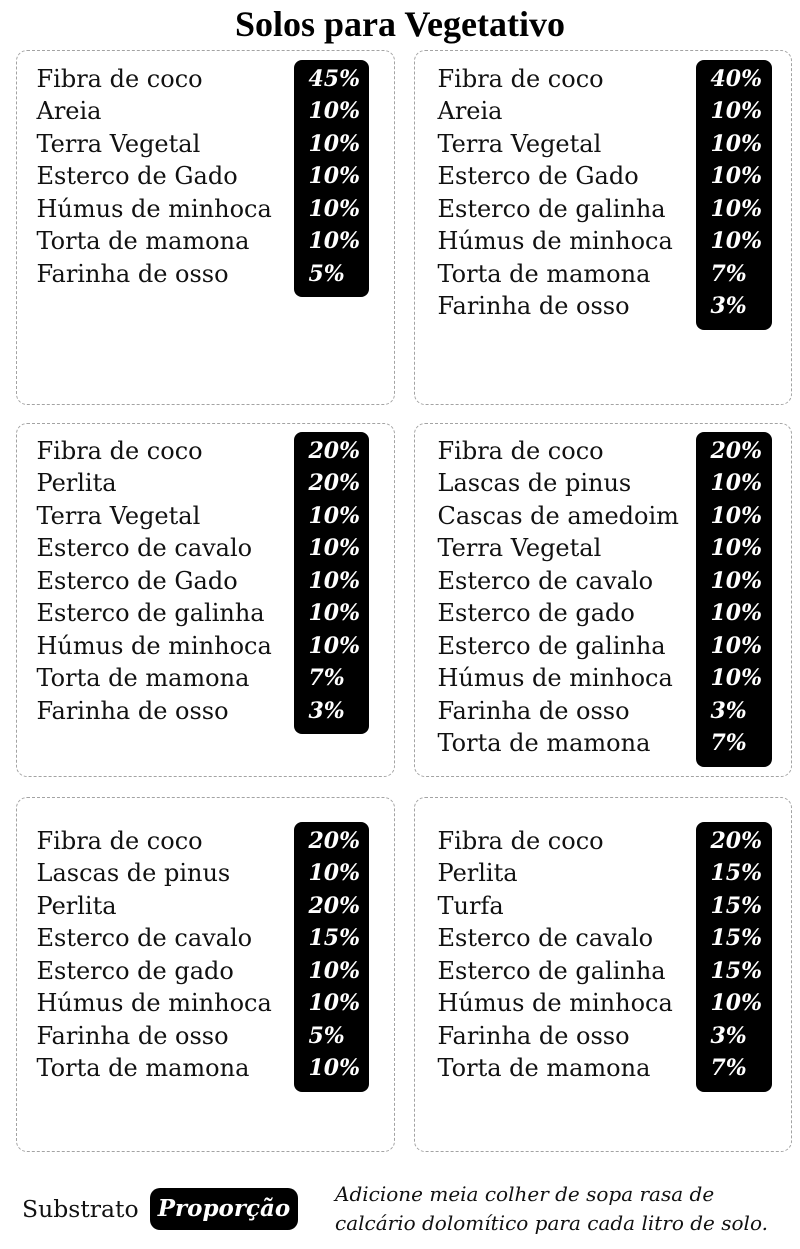  What do you see at coordinates (733, 194) in the screenshot?
I see `proportion-box: 40% 10% 10% 10% 10% 10% 7% 3%` at bounding box center [733, 194].